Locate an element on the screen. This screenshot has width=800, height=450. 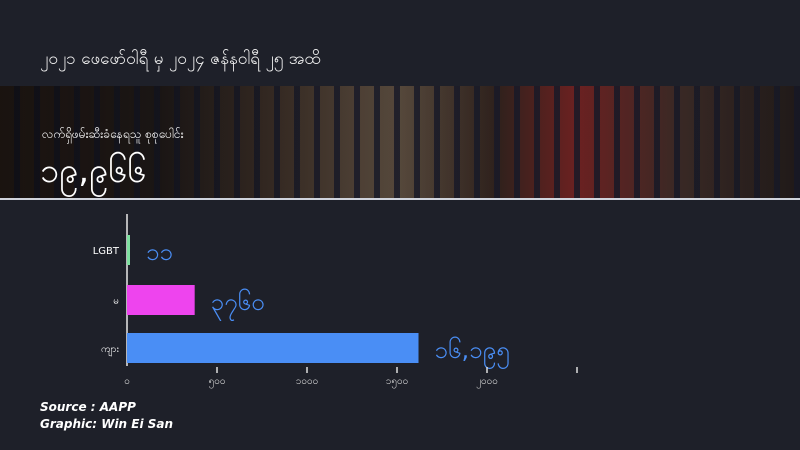
graphic-credit: Graphic: Win Ei San is located at coordinates (107, 424).